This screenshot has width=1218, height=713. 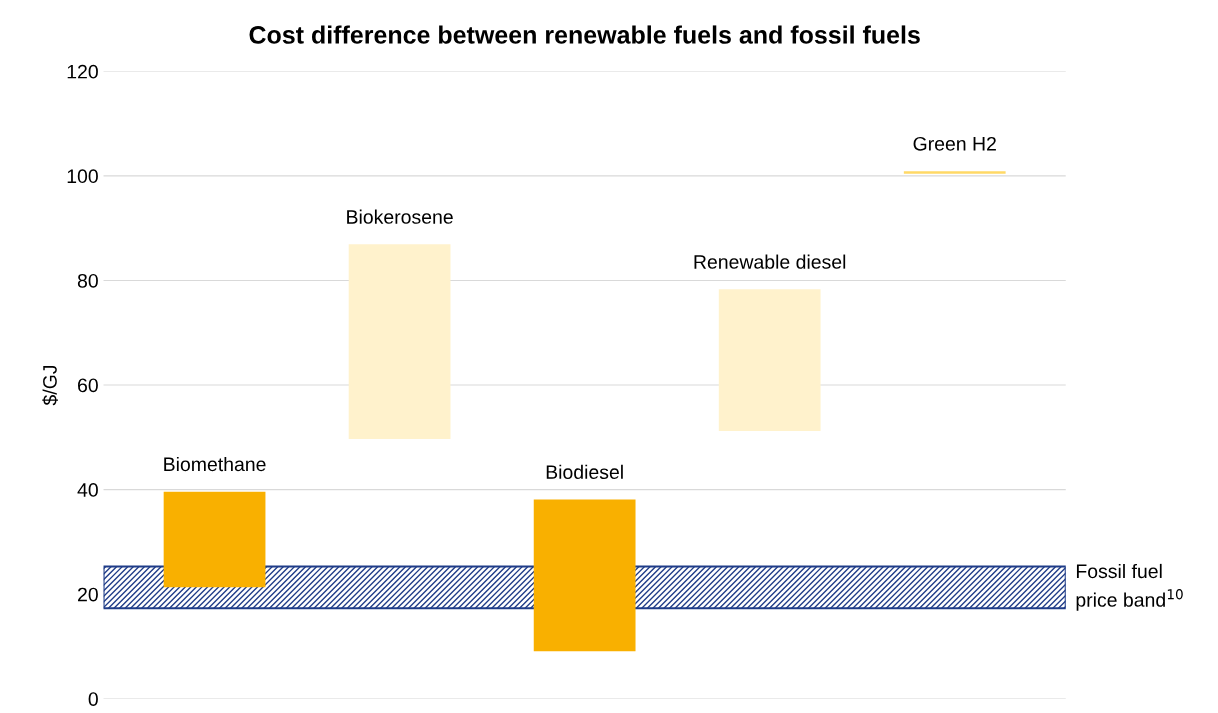 What do you see at coordinates (93, 699) in the screenshot?
I see `y-tick-label: 0` at bounding box center [93, 699].